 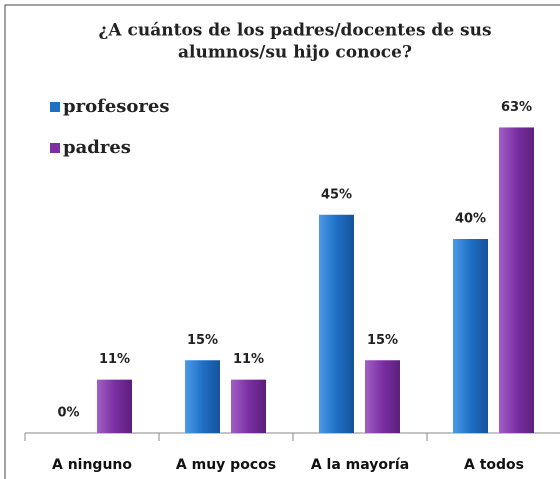 I want to click on x-tick-label: A la mayoría, so click(x=360, y=465).